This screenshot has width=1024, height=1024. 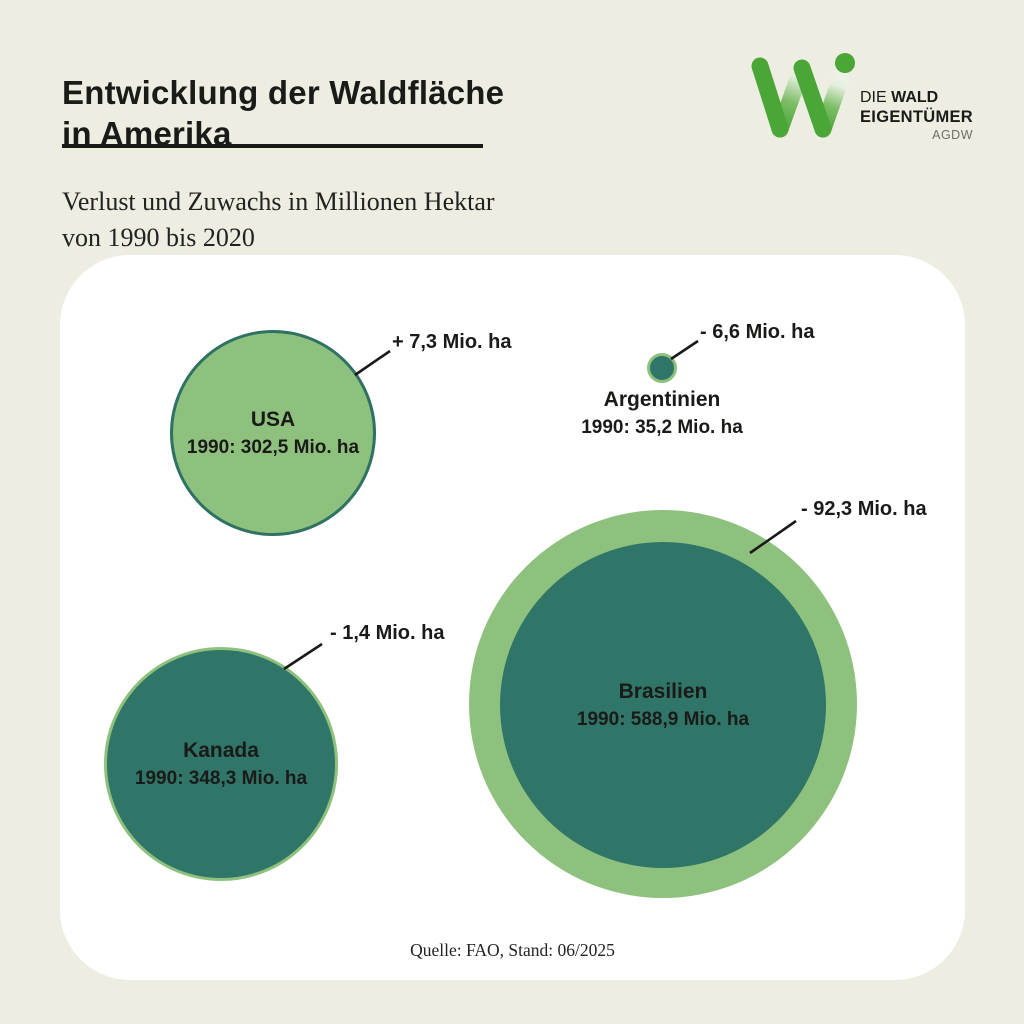 What do you see at coordinates (864, 509) in the screenshot?
I see `annotation-brasilien-change: - 92,3 Mio. ha` at bounding box center [864, 509].